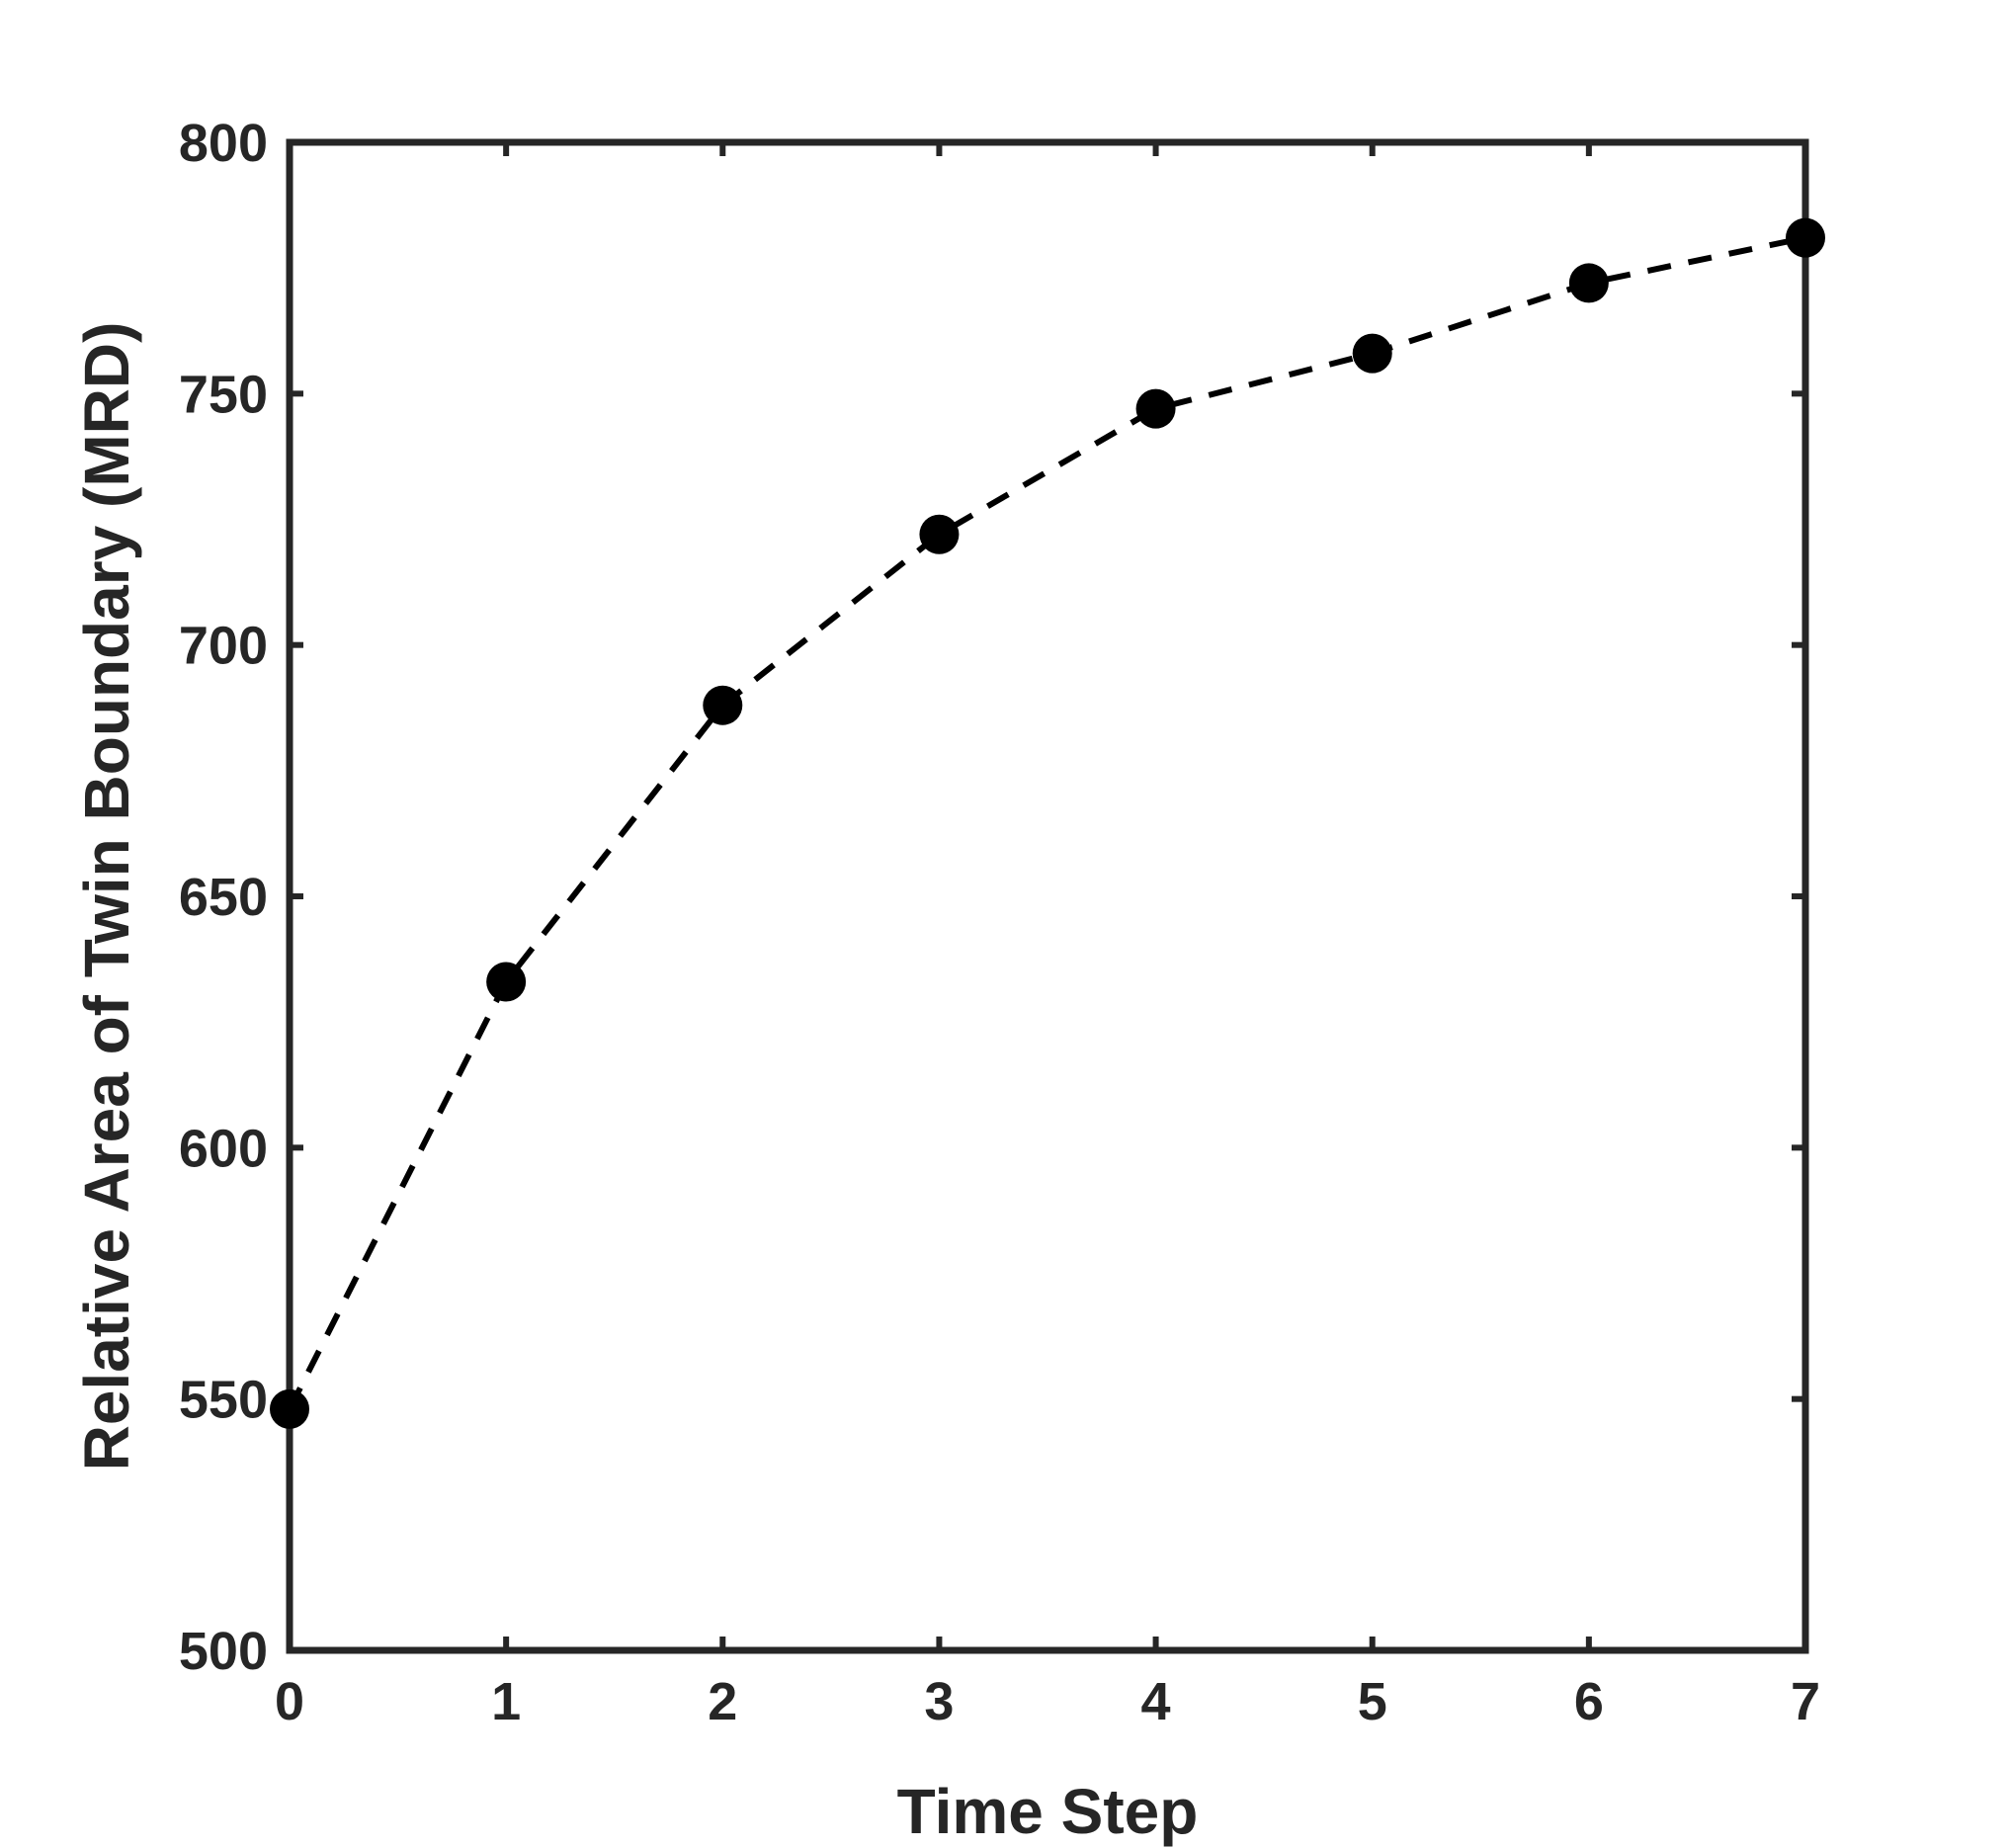  What do you see at coordinates (1047, 1701) in the screenshot?
I see `x-tick-labels: 0 1 2 3 4 5 6 7` at bounding box center [1047, 1701].